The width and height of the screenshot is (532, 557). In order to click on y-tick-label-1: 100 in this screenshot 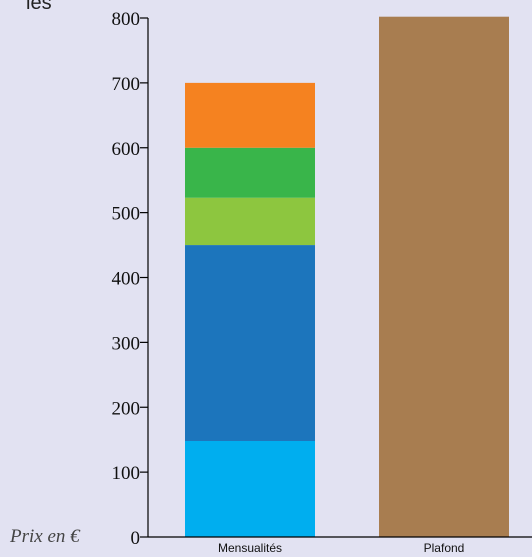, I will do `click(126, 473)`.